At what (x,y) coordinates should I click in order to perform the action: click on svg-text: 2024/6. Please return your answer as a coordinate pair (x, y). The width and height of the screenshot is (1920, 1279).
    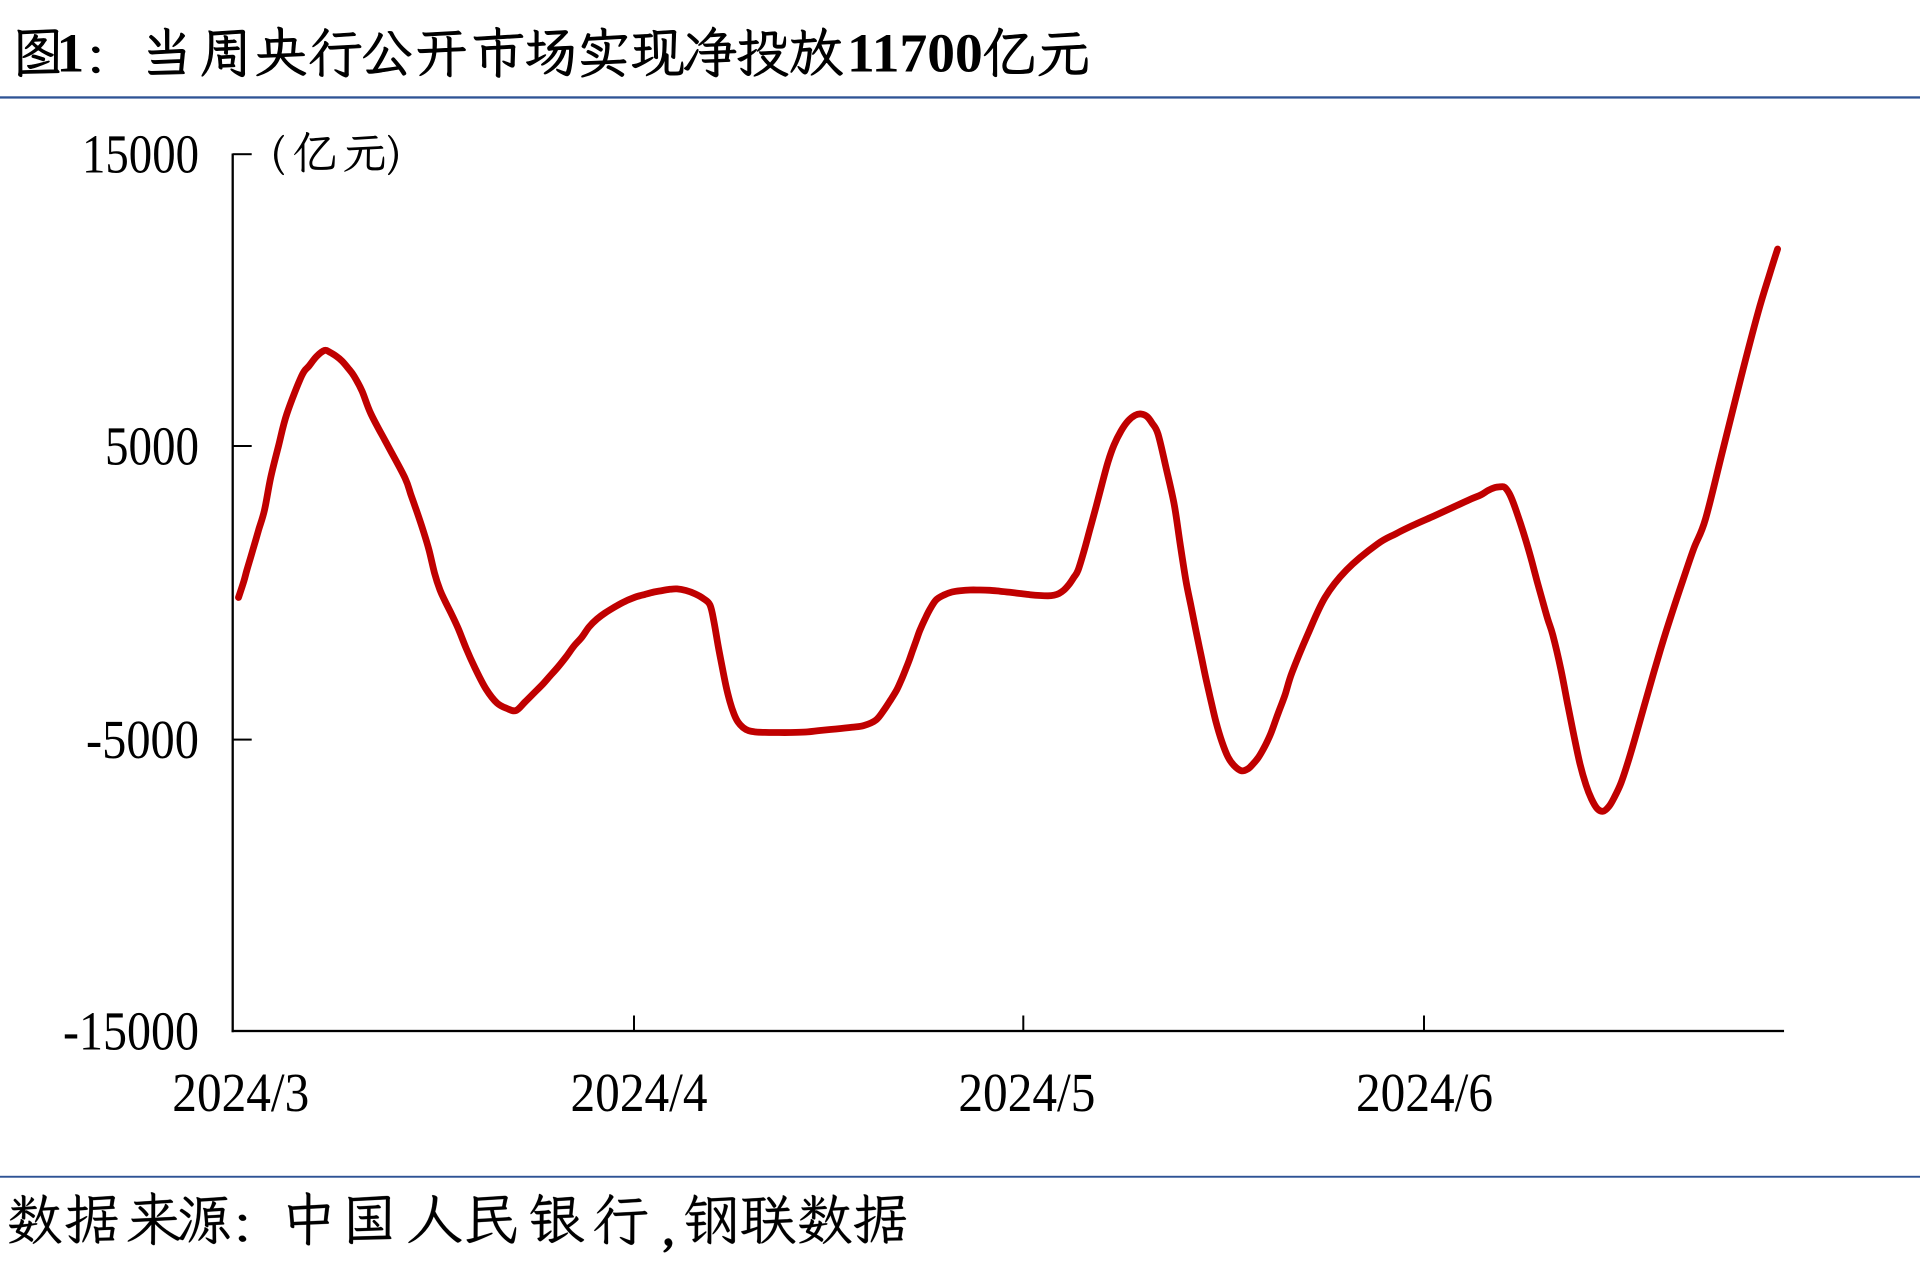
    Looking at the image, I should click on (1424, 1092).